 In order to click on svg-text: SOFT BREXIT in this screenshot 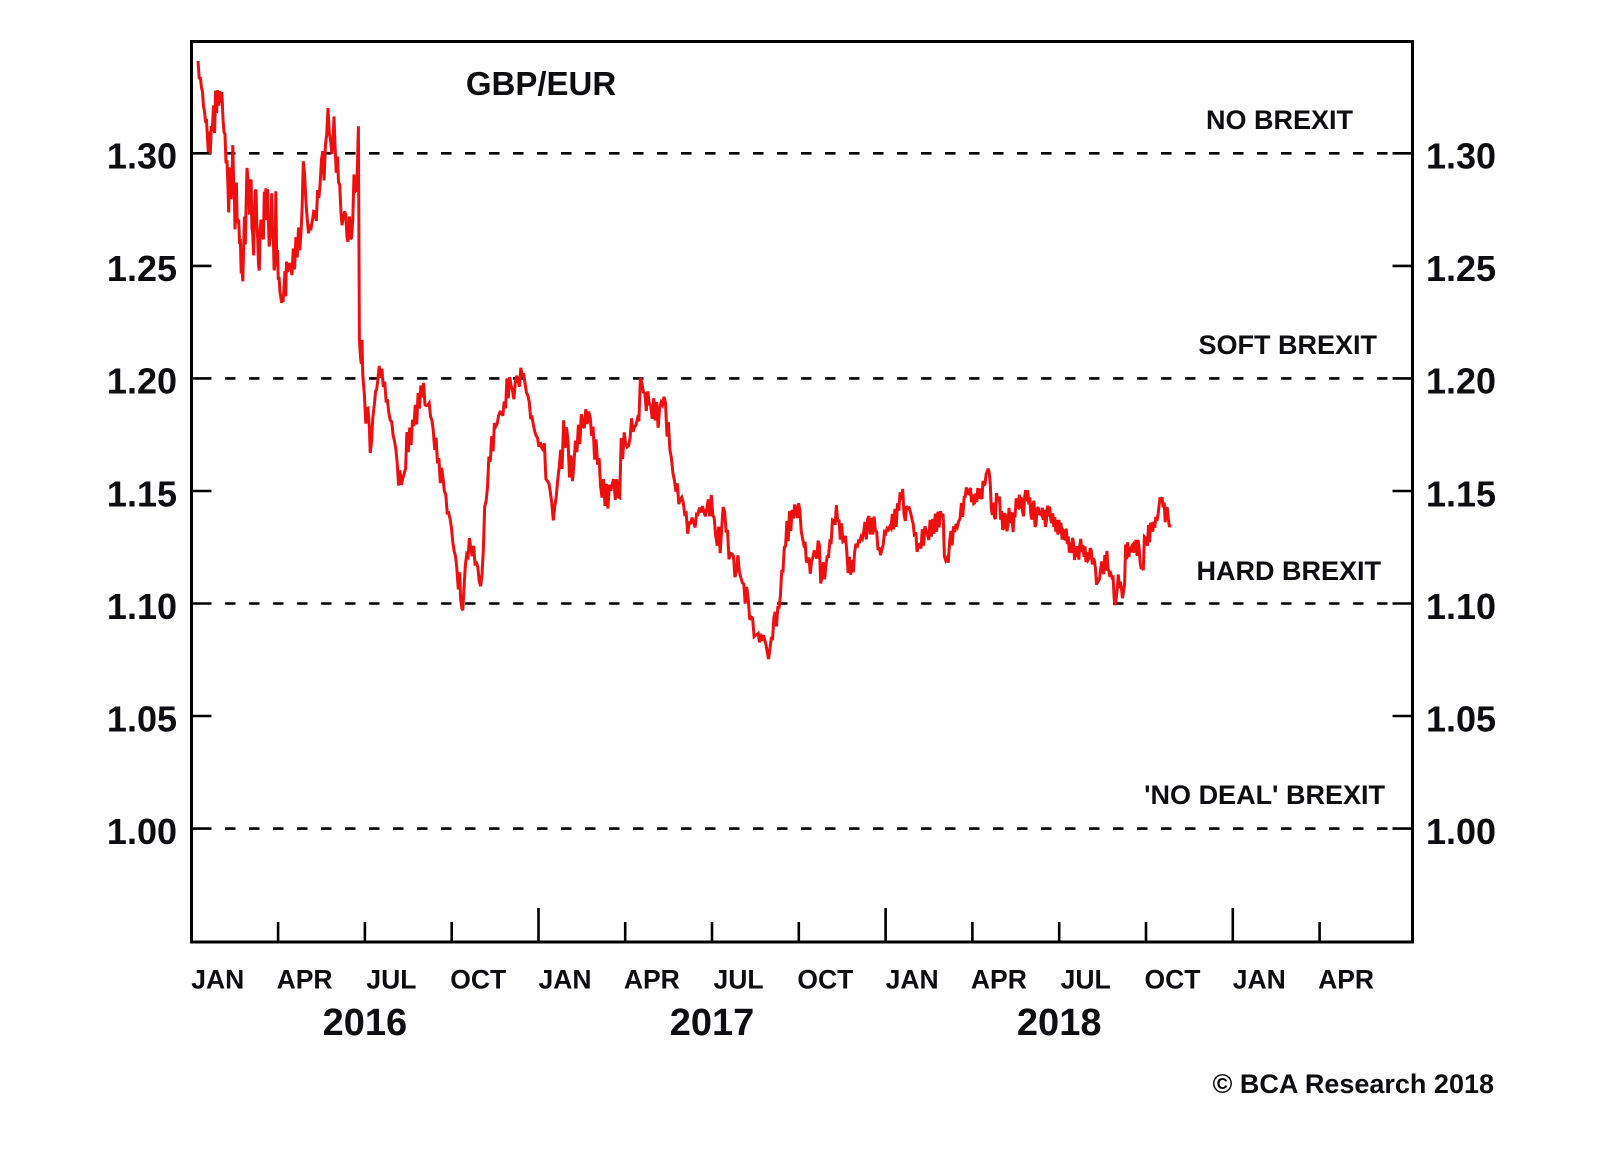, I will do `click(1287, 345)`.